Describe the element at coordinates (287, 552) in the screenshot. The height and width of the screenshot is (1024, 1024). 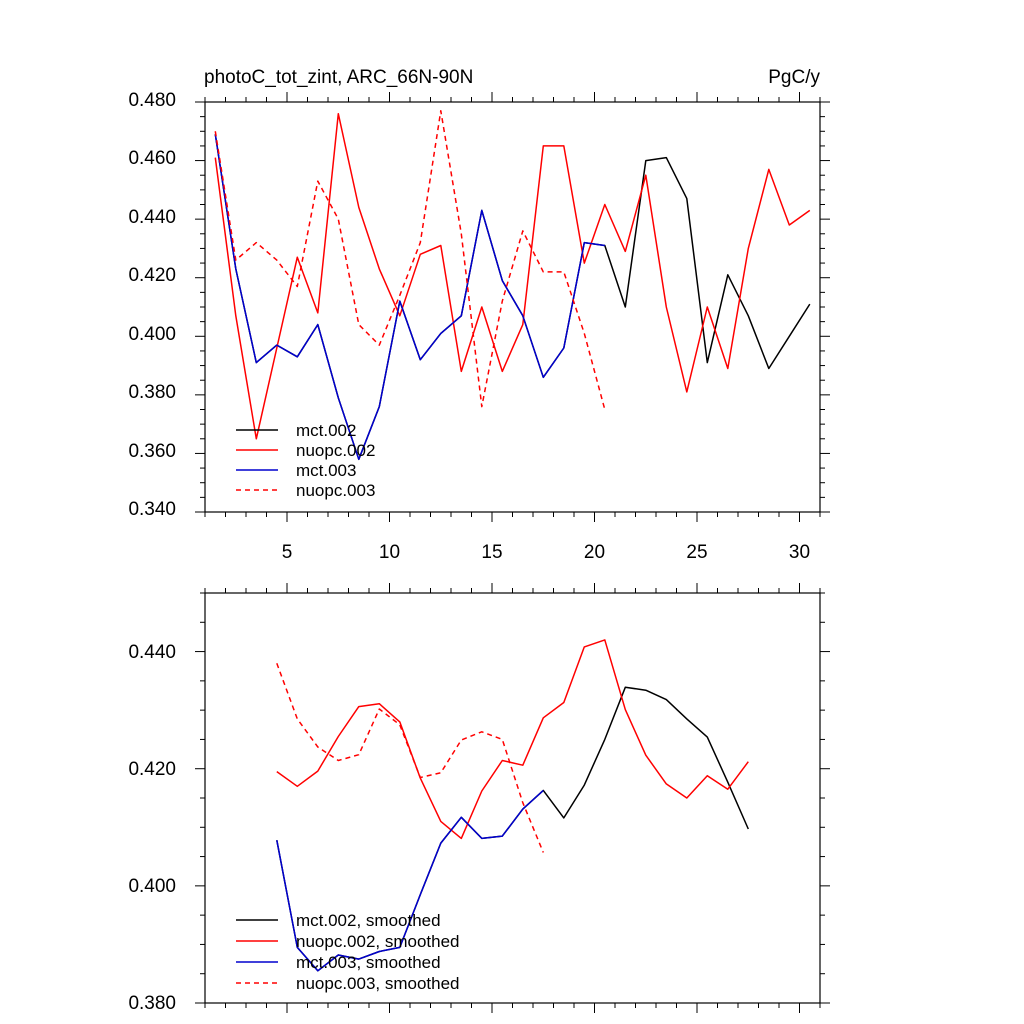
I see `top-x-tick-label: 5` at that location.